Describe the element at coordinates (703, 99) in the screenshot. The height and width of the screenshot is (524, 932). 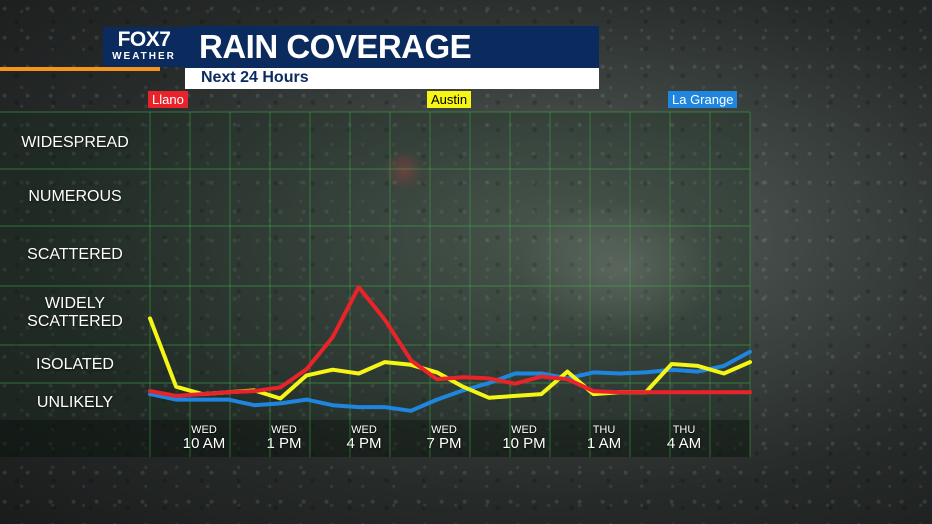
I see `legend-la-grange: La Grange` at that location.